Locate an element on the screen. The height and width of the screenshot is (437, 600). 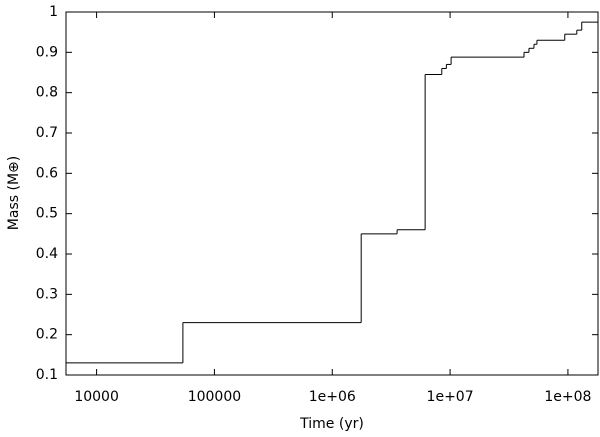
x-tick-label: 1e+08 is located at coordinates (567, 397).